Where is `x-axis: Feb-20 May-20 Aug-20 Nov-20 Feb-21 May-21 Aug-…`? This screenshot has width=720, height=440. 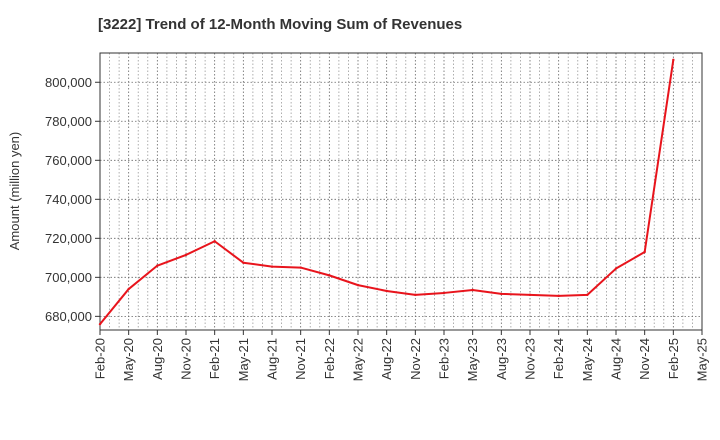
x-axis: Feb-20 May-20 Aug-20 Nov-20 Feb-21 May-21 Aug-… is located at coordinates (401, 355).